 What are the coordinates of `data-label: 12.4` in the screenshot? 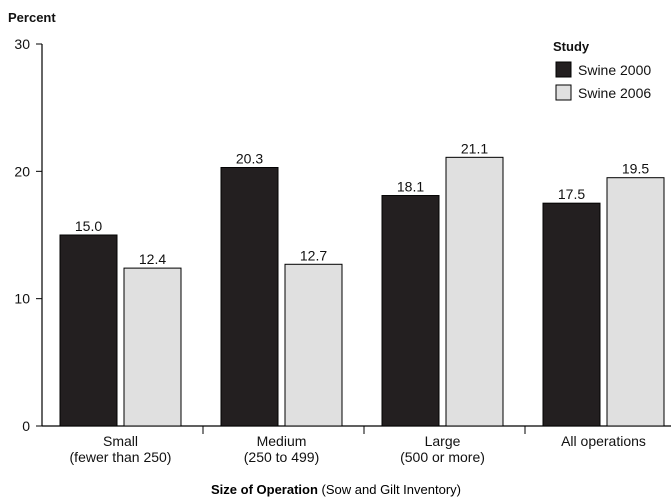 It's located at (152, 259).